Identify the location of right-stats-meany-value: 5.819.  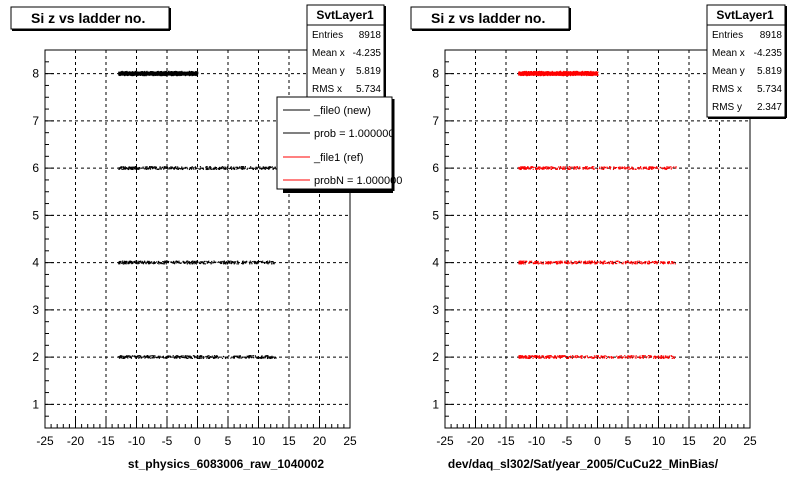
(769, 71).